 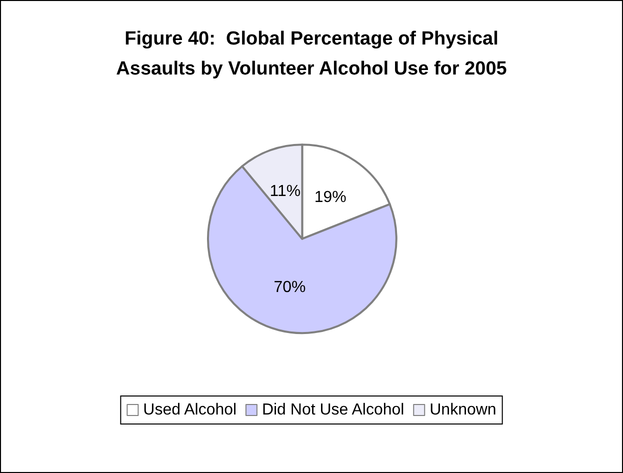 I want to click on legend-label: Did Not Use Alcohol, so click(x=333, y=410).